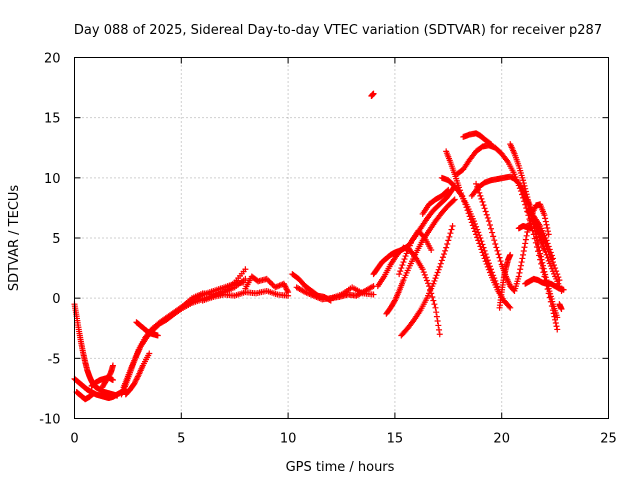 The width and height of the screenshot is (640, 480). What do you see at coordinates (56, 299) in the screenshot?
I see `y-tick-label: 0` at bounding box center [56, 299].